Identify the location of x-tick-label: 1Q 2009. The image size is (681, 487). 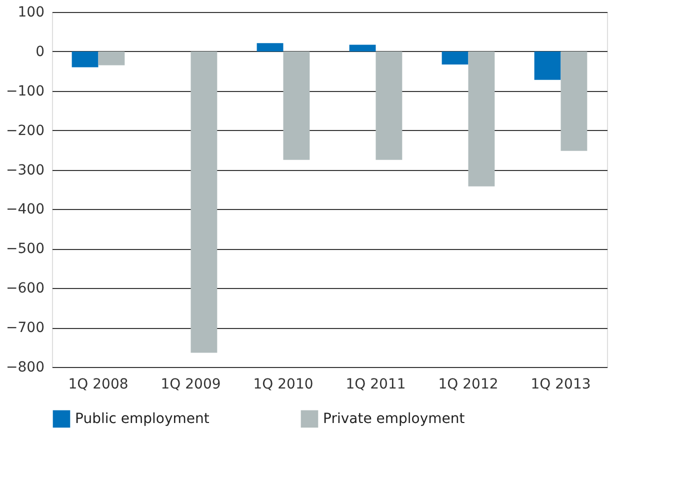
(190, 384).